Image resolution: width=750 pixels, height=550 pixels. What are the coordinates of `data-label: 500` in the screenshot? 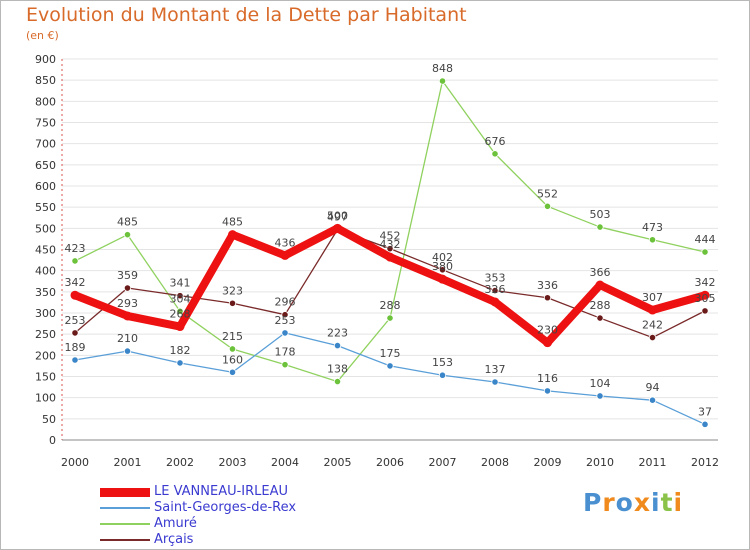 It's located at (337, 215).